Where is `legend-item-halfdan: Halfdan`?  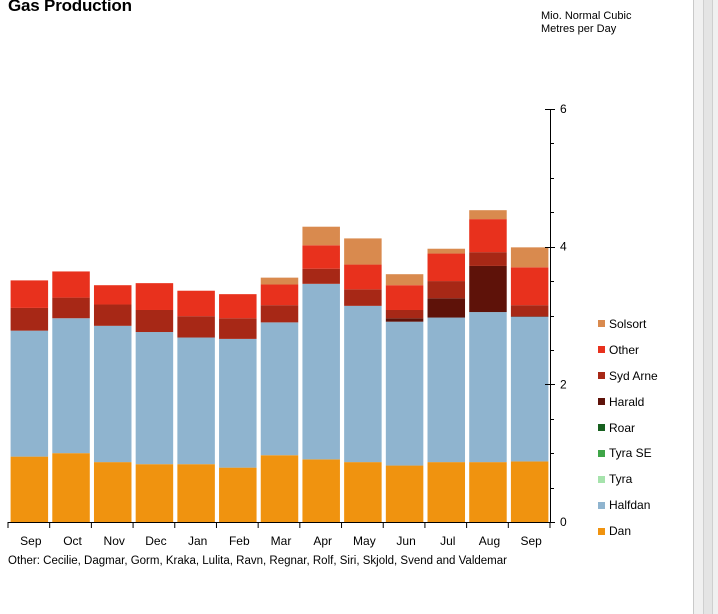 legend-item-halfdan: Halfdan is located at coordinates (628, 505).